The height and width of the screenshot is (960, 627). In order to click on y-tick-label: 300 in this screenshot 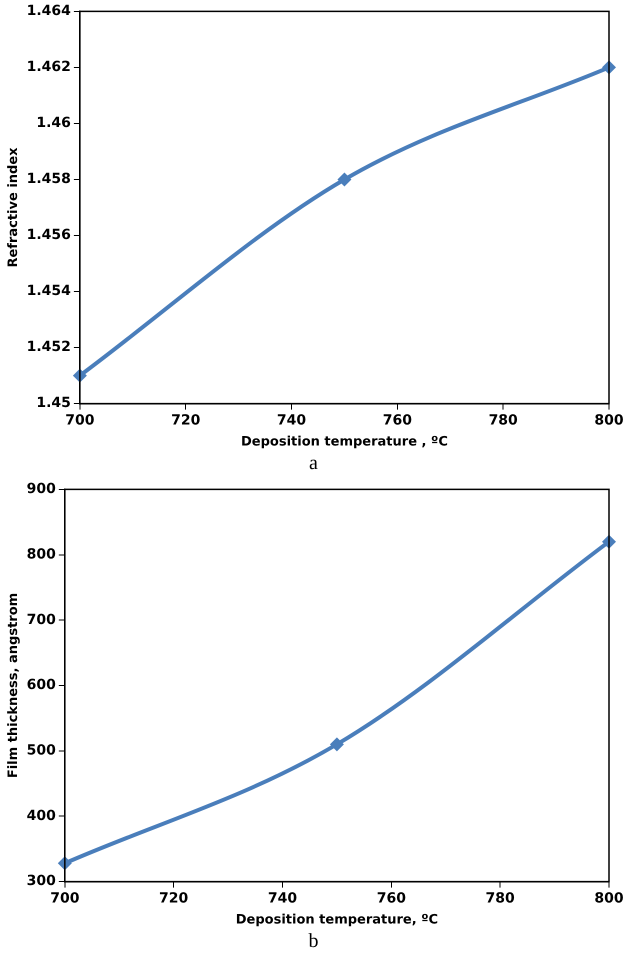, I will do `click(41, 881)`.